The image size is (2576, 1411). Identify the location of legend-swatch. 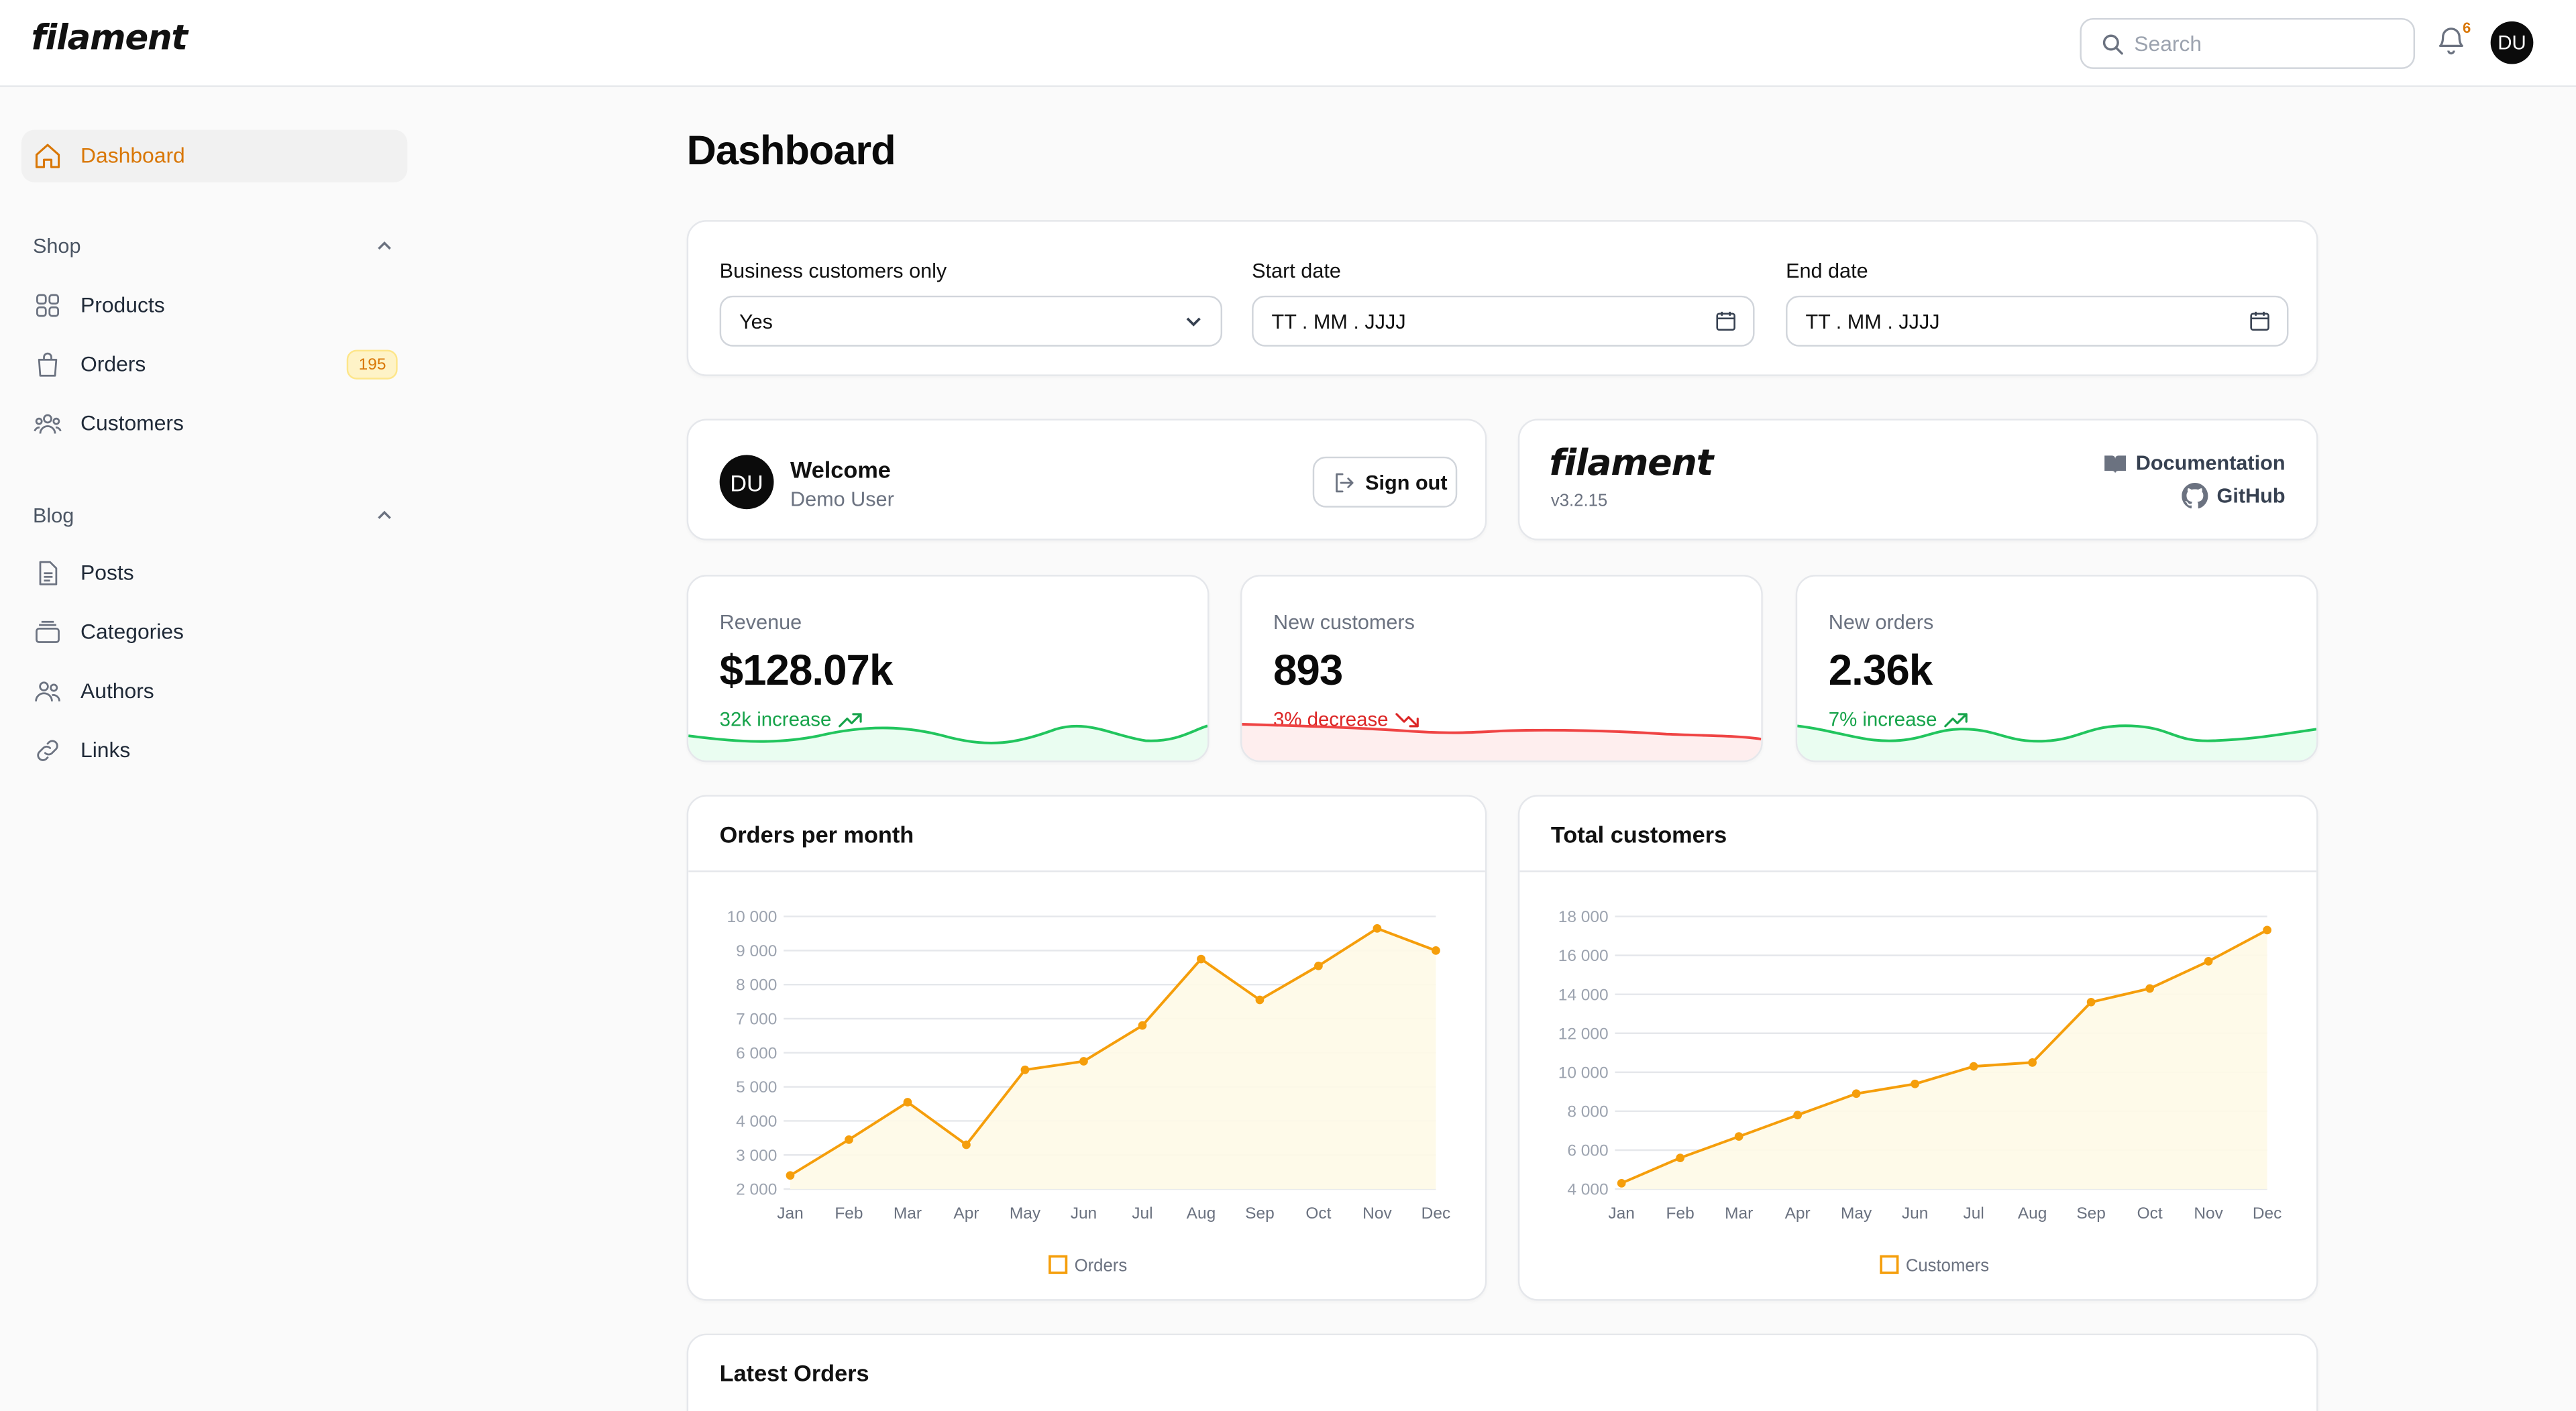
(1889, 1264).